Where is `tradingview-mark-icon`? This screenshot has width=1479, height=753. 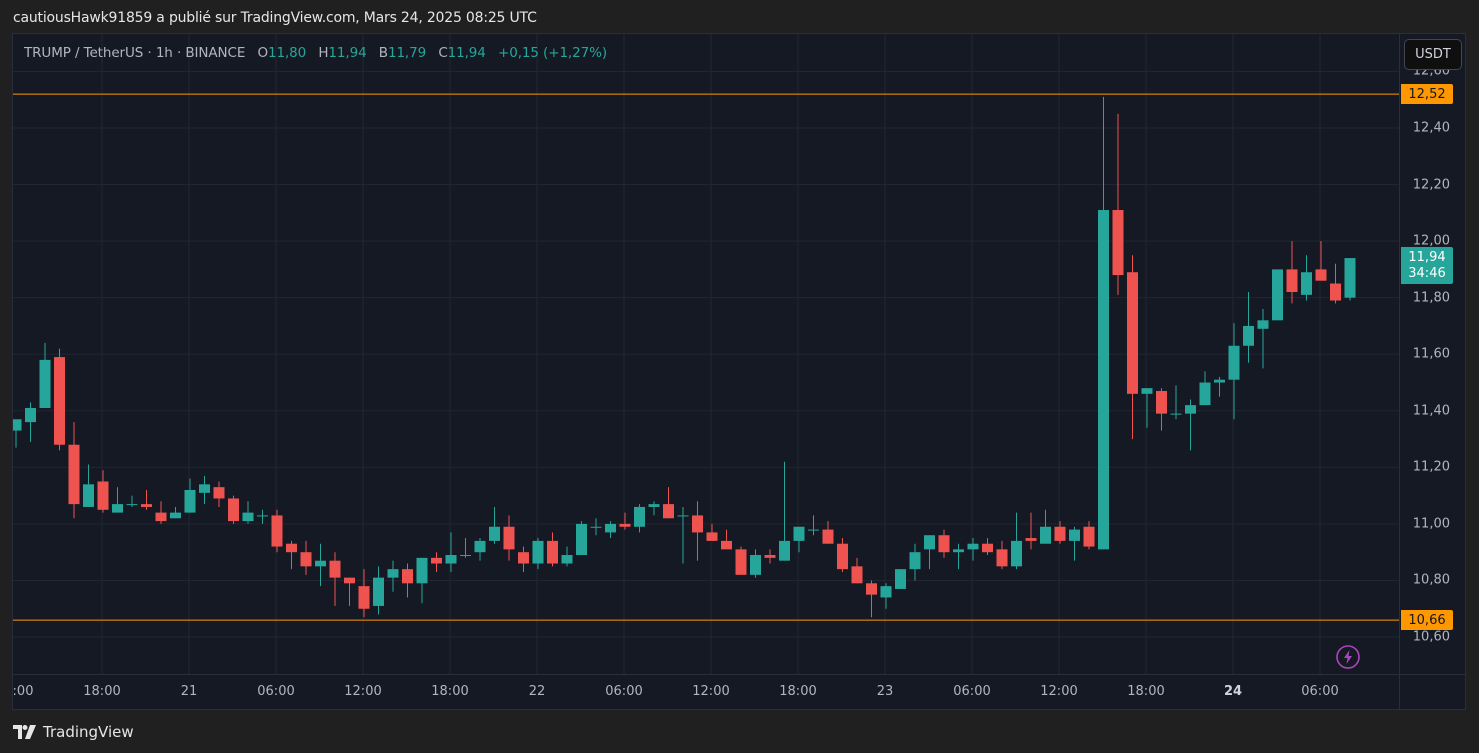 tradingview-mark-icon is located at coordinates (24, 732).